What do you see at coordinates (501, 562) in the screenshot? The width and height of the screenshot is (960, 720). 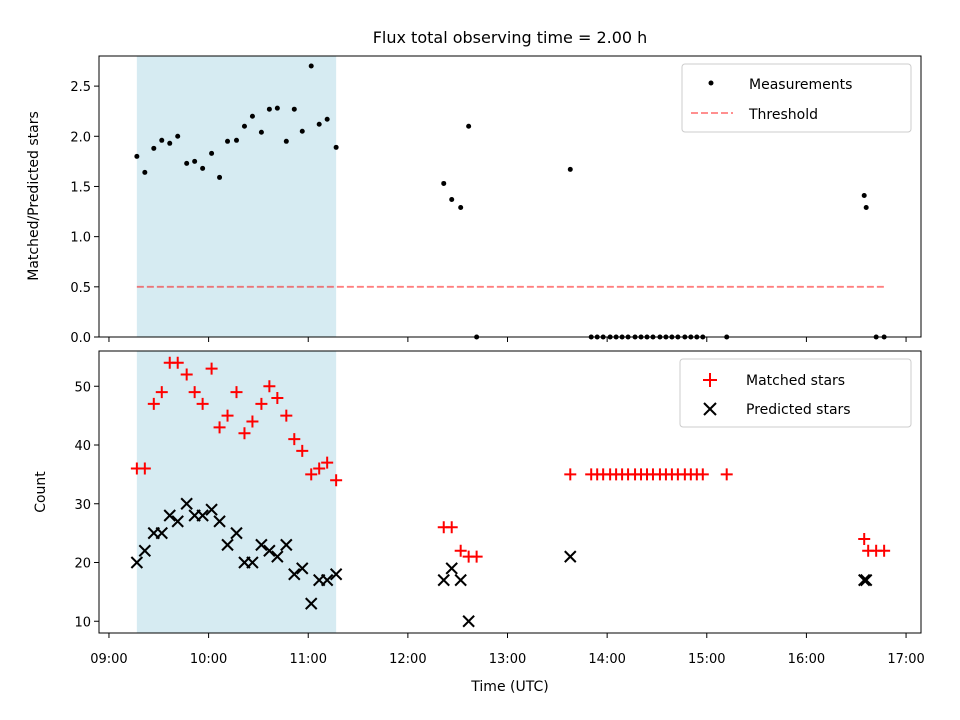 I see `bottom-predicted-points` at bounding box center [501, 562].